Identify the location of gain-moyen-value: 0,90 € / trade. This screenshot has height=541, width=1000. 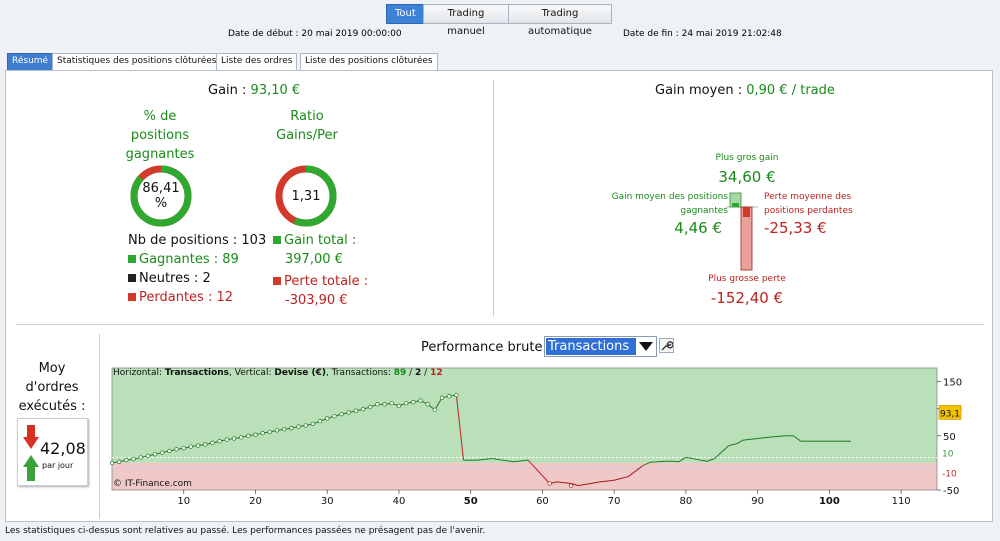
(790, 90).